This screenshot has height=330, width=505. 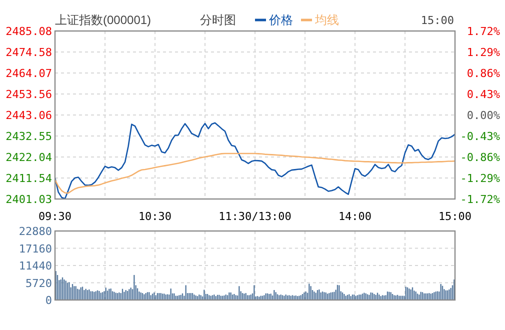 I want to click on y-tick-label: 11440, so click(x=35, y=266).